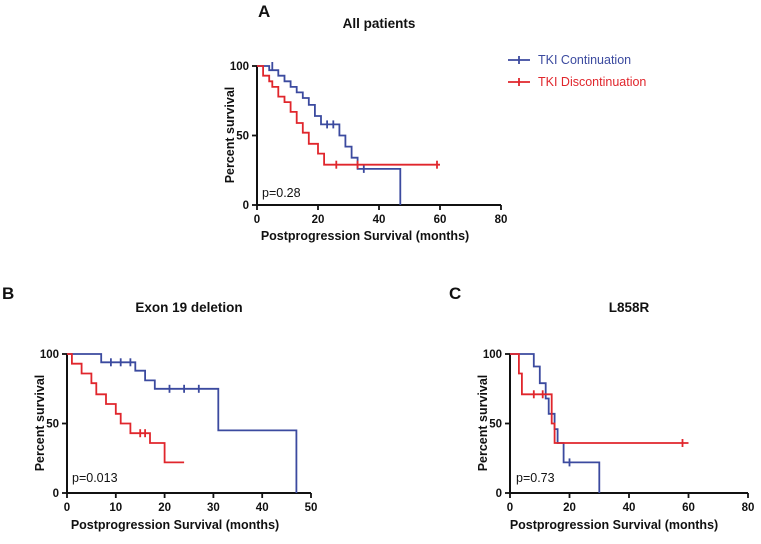  What do you see at coordinates (585, 60) in the screenshot?
I see `legend-label-continuation: TKI Continuation` at bounding box center [585, 60].